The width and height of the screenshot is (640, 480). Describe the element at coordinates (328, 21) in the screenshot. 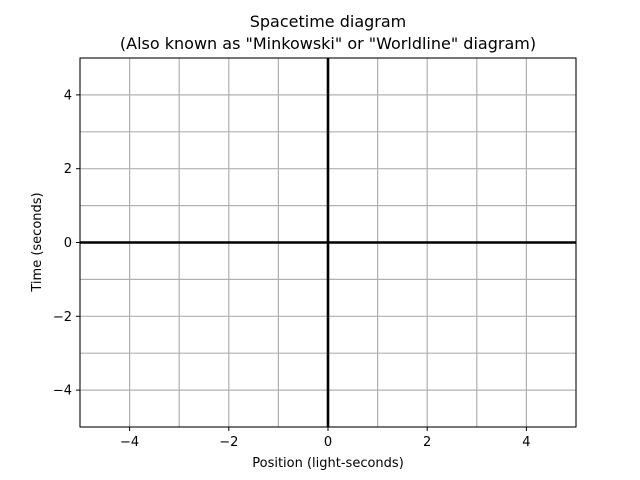

I see `chart-title: Spacetime diagram` at that location.